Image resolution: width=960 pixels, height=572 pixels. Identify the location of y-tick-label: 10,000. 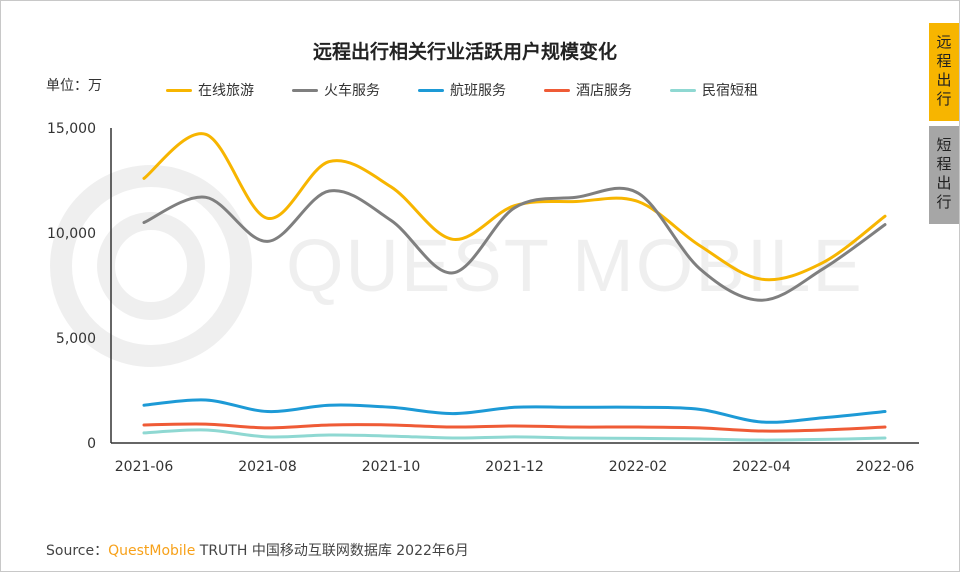
(71, 234).